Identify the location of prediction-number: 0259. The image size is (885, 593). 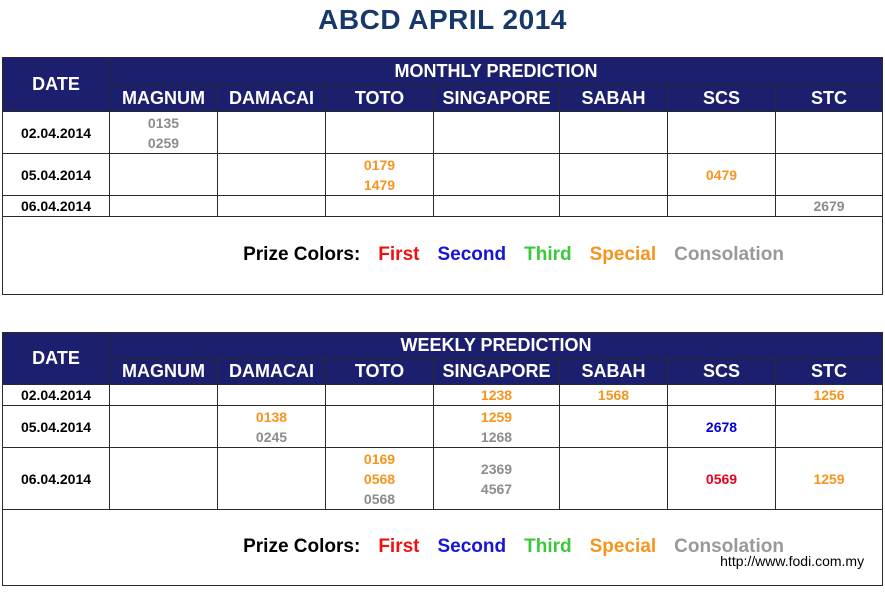
(163, 142).